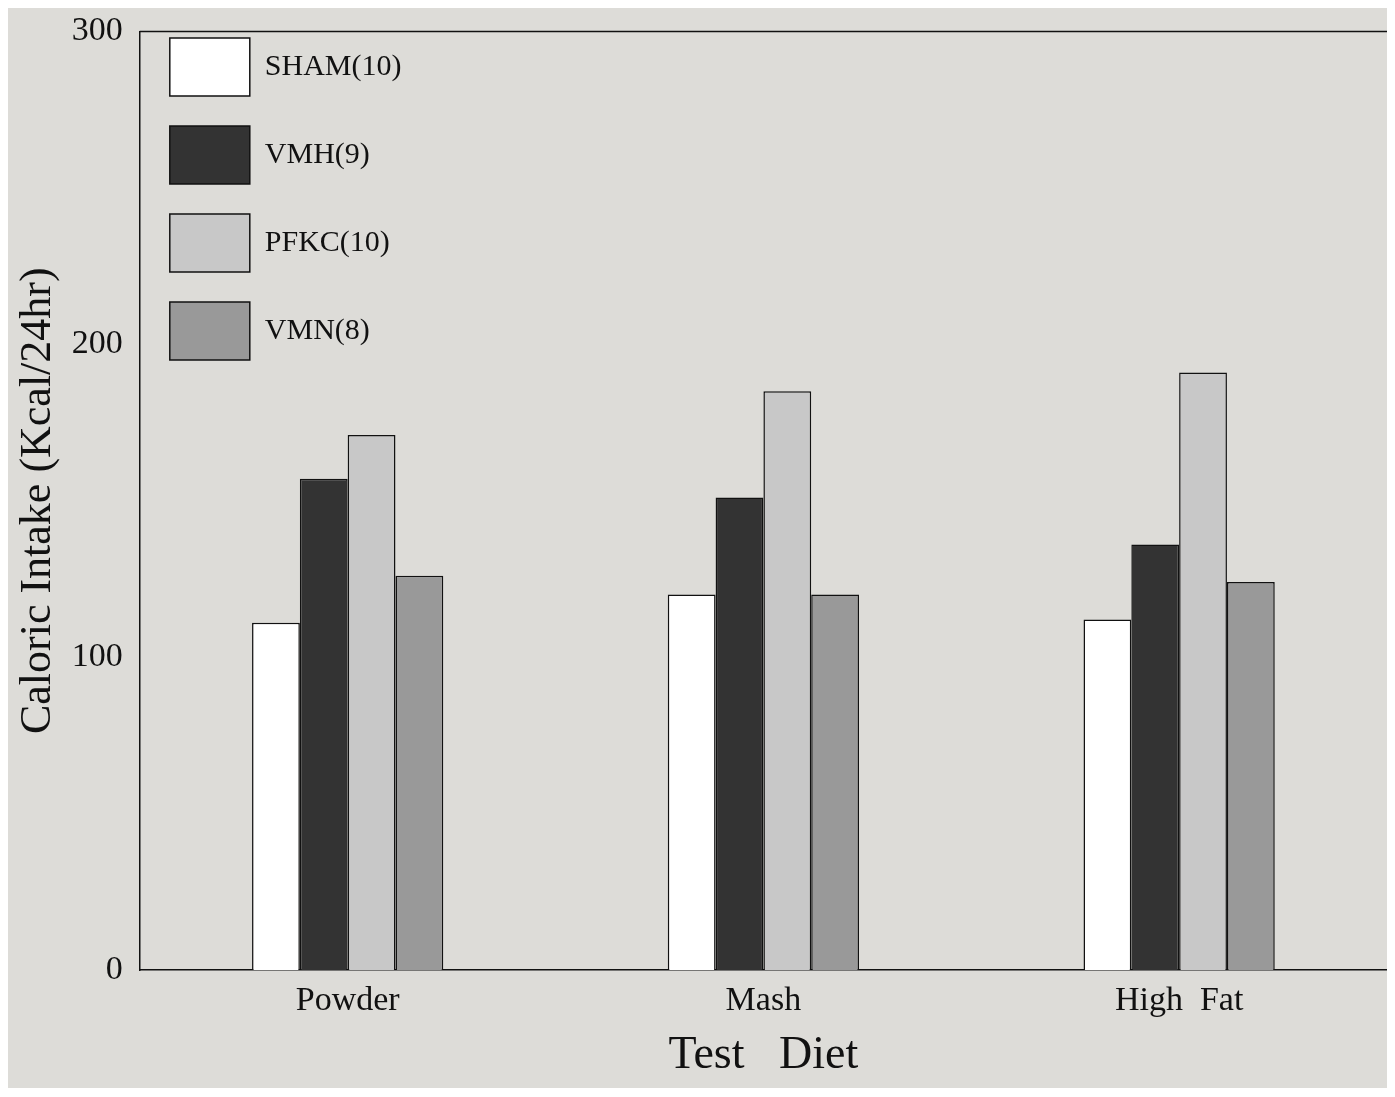 The width and height of the screenshot is (1395, 1097). What do you see at coordinates (317, 328) in the screenshot?
I see `legend-label: VMN(8)` at bounding box center [317, 328].